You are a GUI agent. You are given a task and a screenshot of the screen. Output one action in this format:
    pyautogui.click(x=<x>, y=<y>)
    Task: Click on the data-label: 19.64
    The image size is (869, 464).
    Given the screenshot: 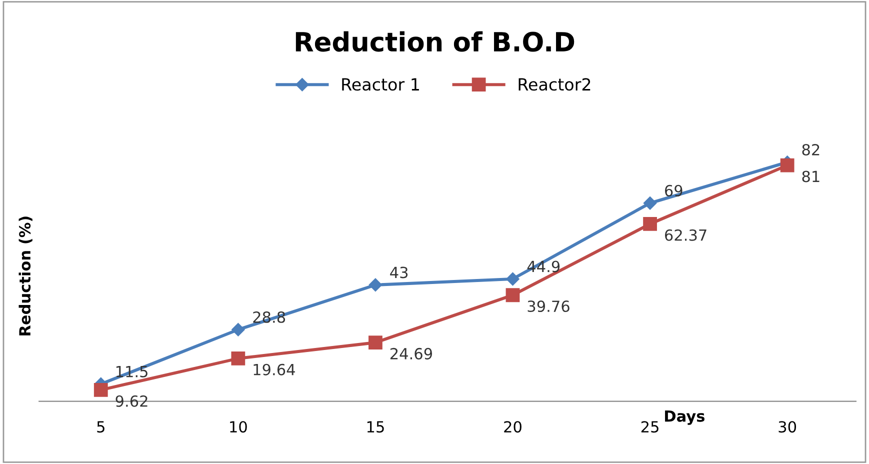 What is the action you would take?
    pyautogui.click(x=274, y=370)
    